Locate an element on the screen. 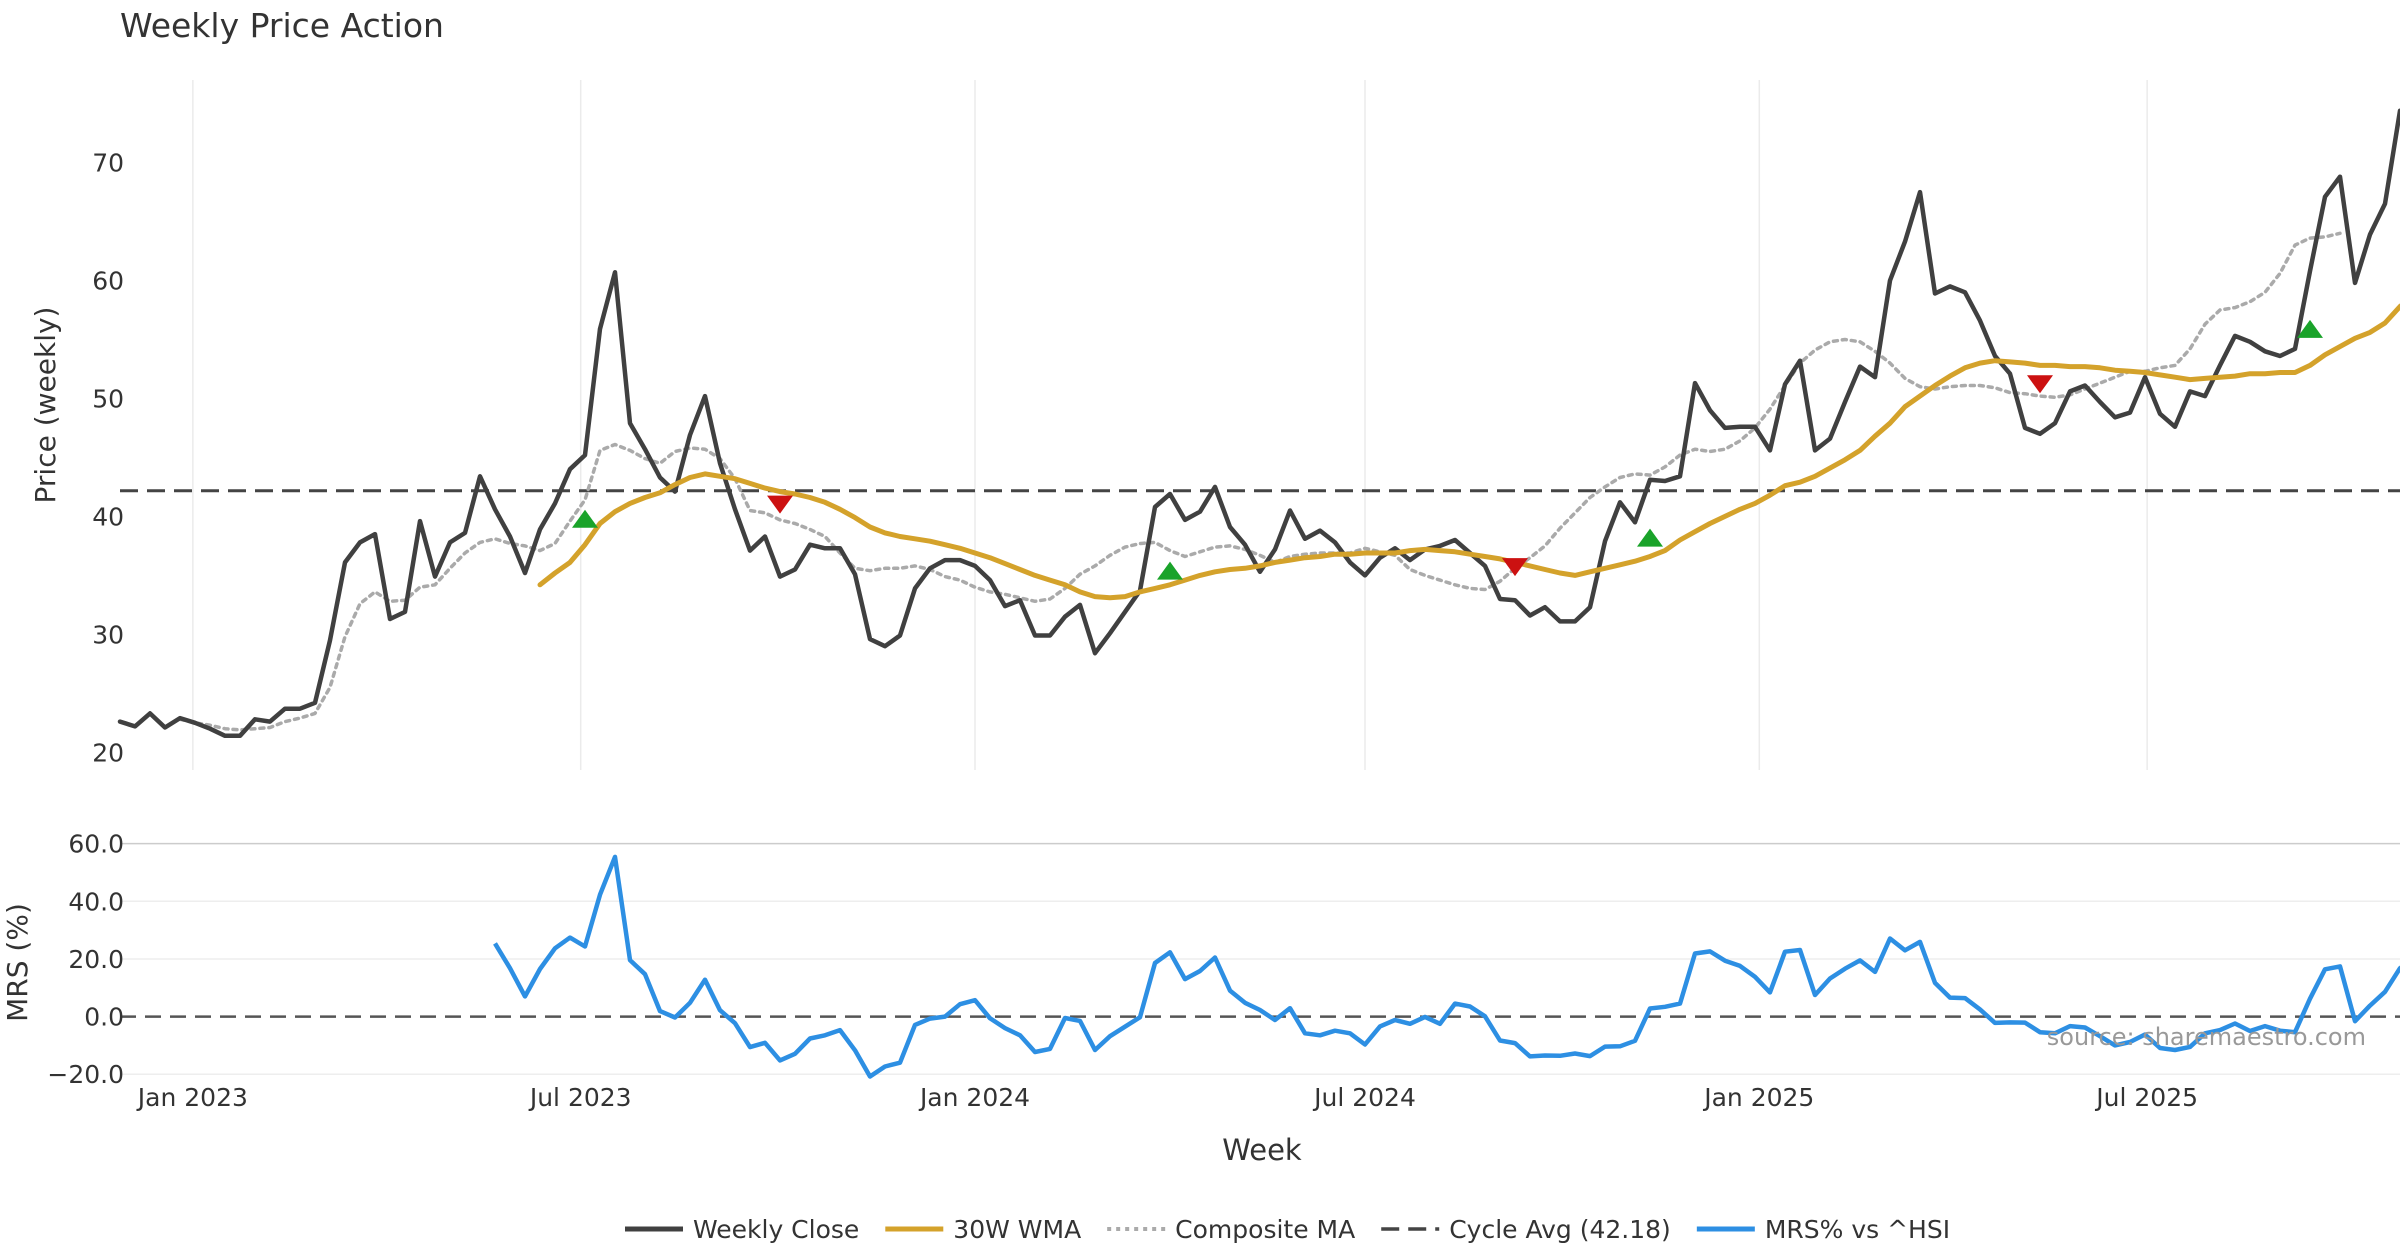 The width and height of the screenshot is (2400, 1260). mrs-y-tick-label: 0.0 is located at coordinates (104, 1017).